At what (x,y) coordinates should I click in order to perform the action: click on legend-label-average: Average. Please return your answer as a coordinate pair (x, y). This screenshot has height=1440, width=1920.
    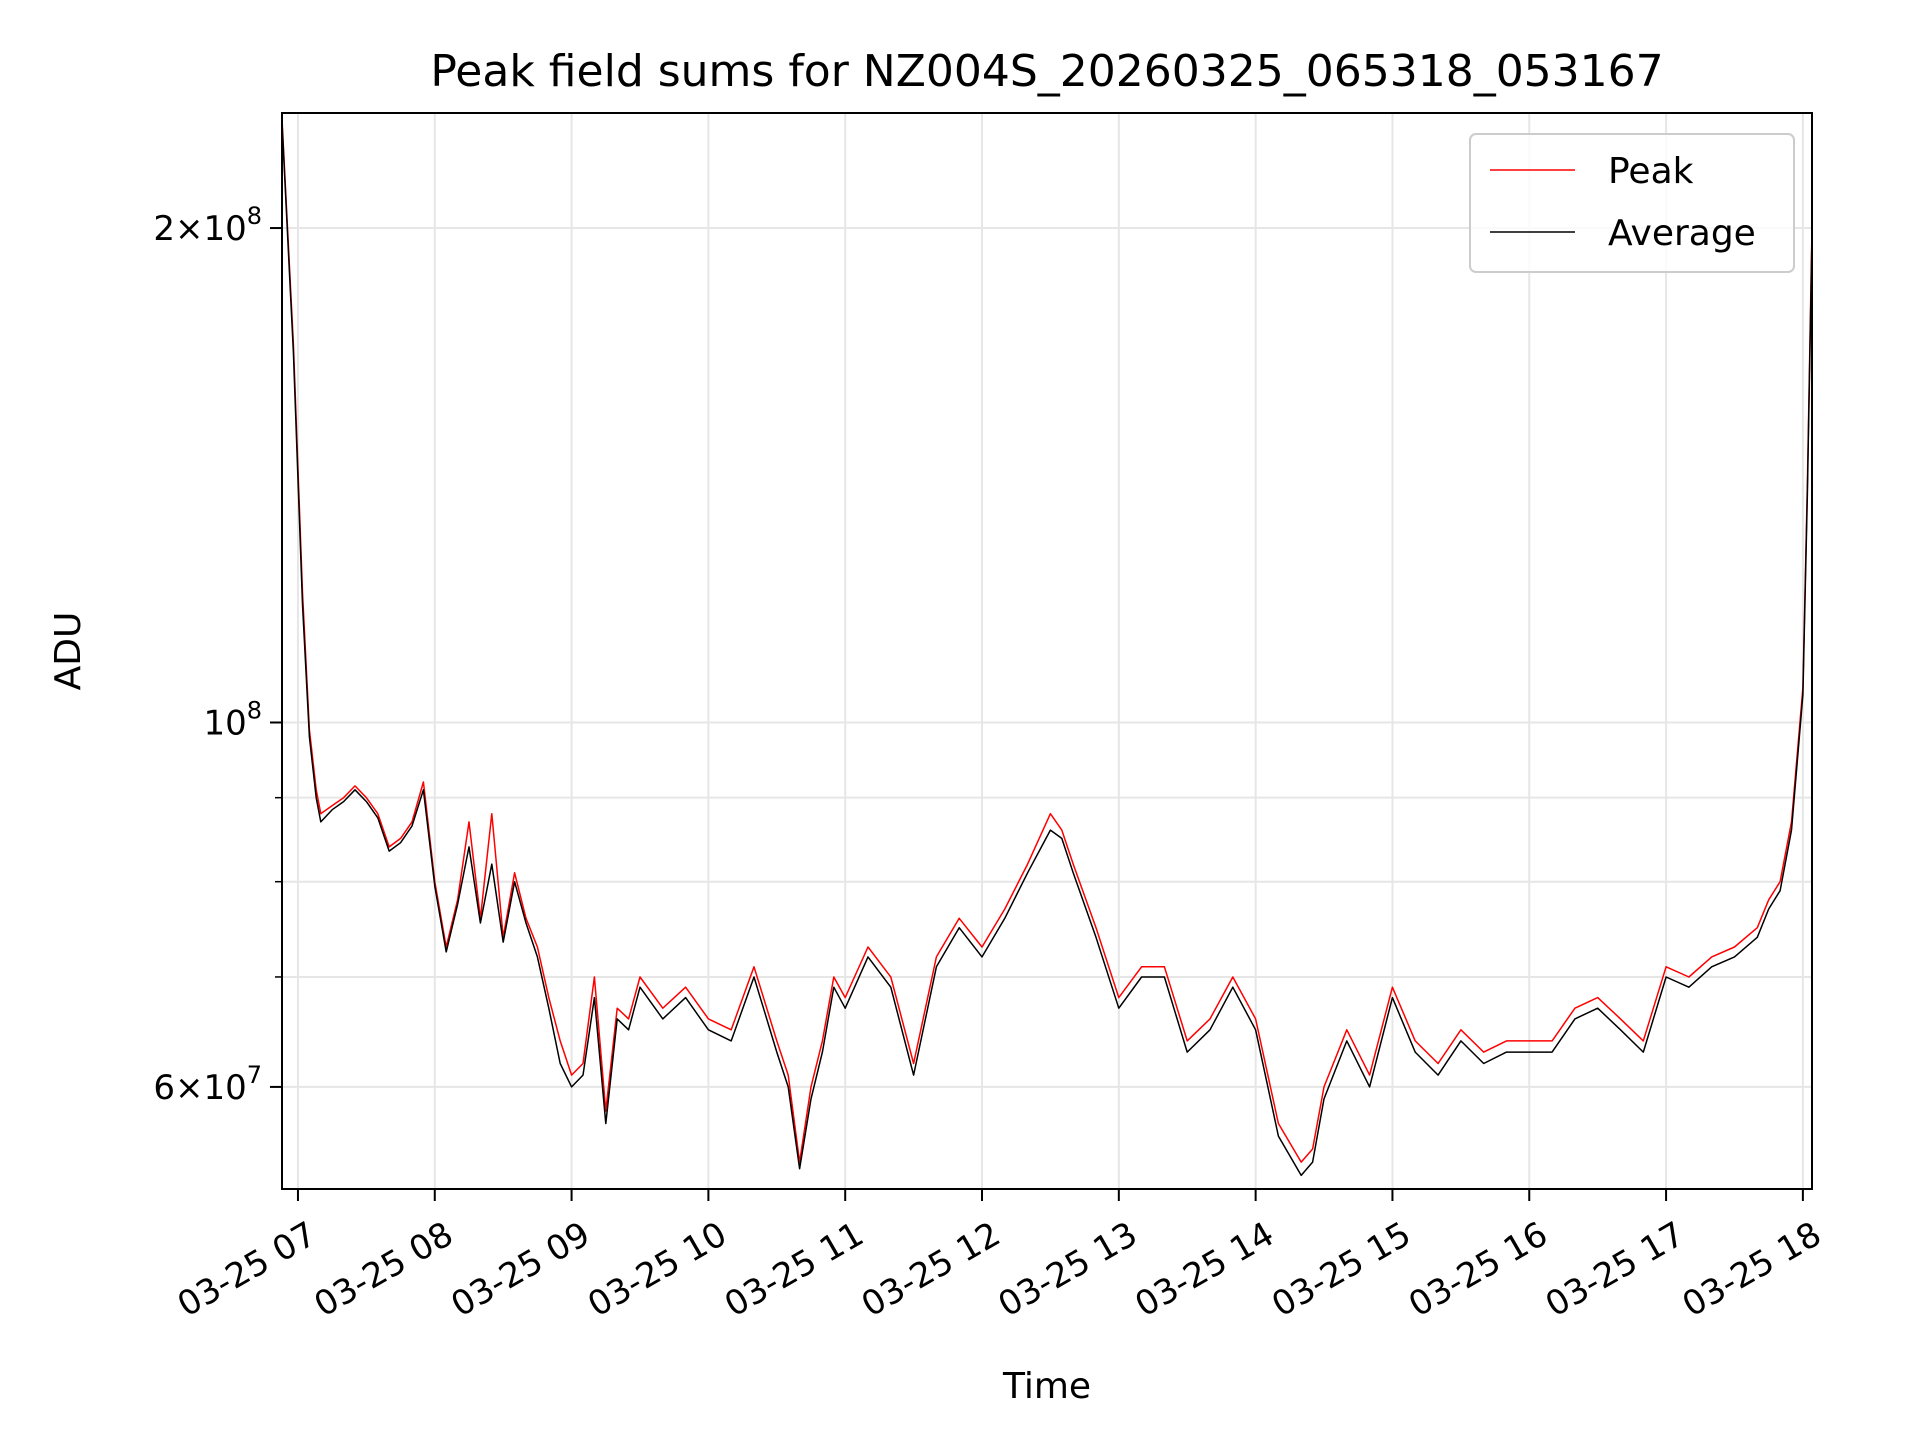
    Looking at the image, I should click on (1682, 233).